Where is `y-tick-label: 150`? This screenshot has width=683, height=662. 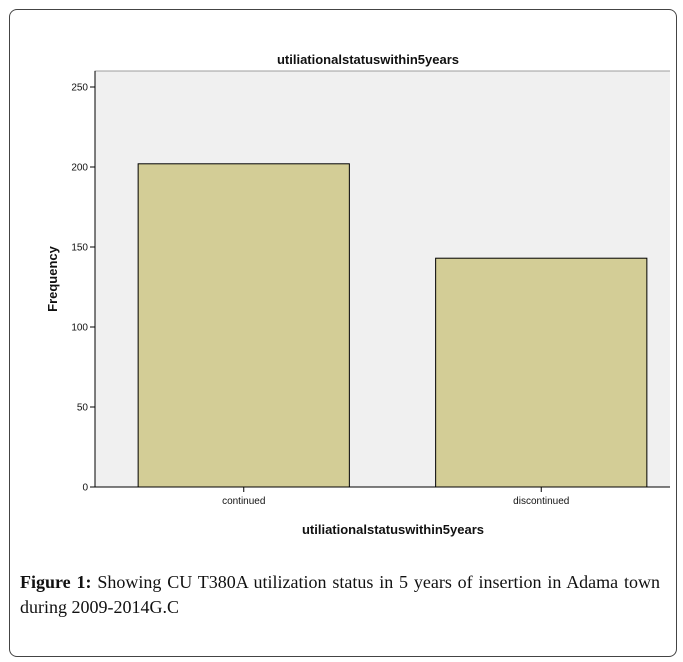
y-tick-label: 150 is located at coordinates (79, 248).